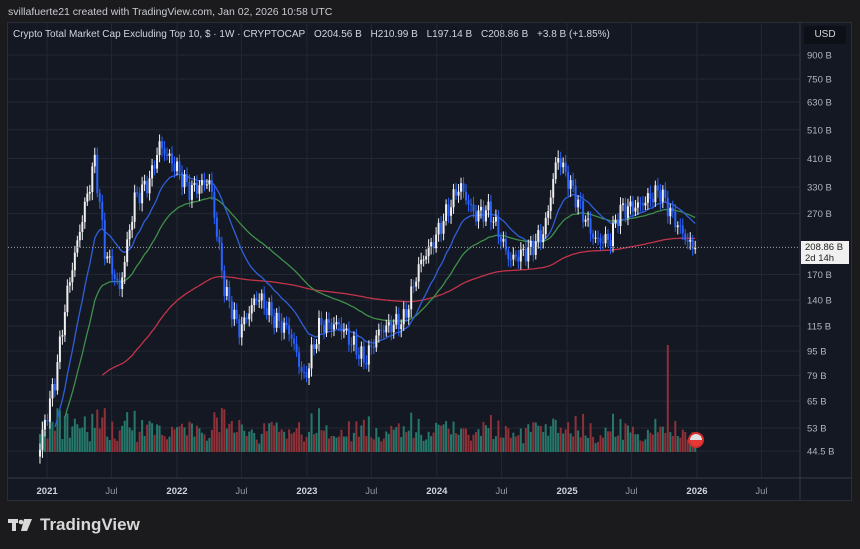 The image size is (860, 549). Describe the element at coordinates (819, 159) in the screenshot. I see `y-tick-label: 410 B` at that location.